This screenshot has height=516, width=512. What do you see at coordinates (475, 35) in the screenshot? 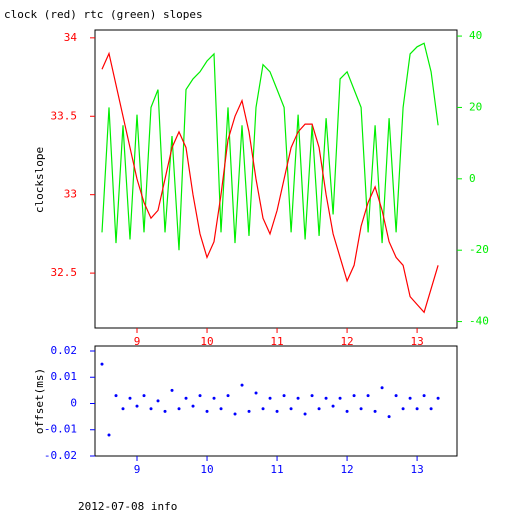
I see `y2-tick-label: 40` at bounding box center [475, 35].